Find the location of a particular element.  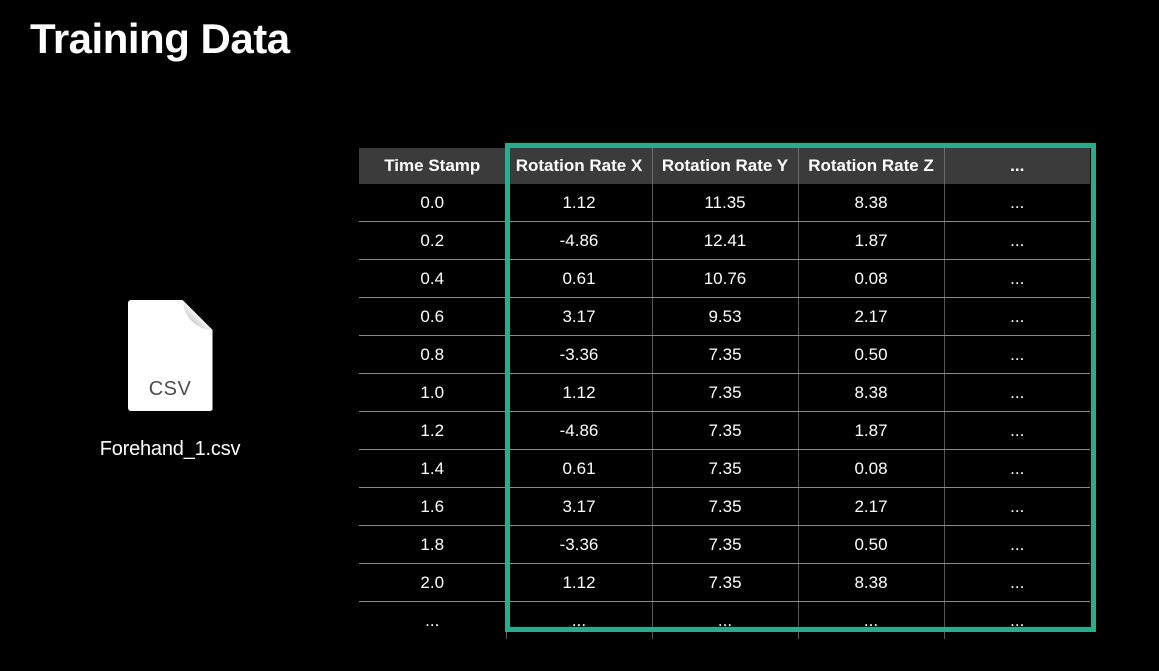

table-cell: 1.4 is located at coordinates (432, 468).